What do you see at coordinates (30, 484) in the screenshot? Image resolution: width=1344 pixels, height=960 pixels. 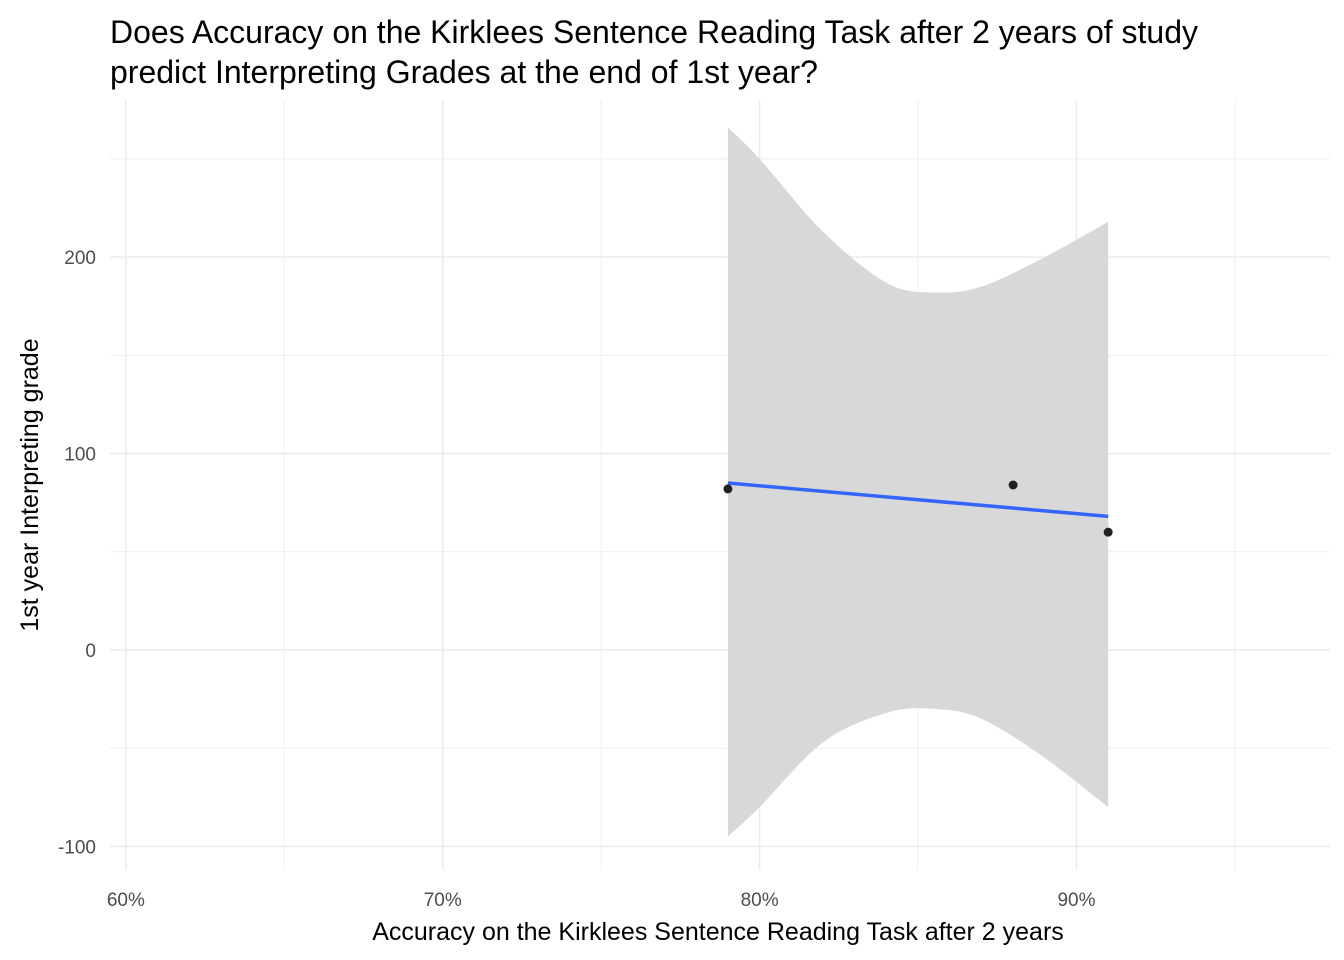 I see `y-axis-title: 1st year Interpreting grade` at bounding box center [30, 484].